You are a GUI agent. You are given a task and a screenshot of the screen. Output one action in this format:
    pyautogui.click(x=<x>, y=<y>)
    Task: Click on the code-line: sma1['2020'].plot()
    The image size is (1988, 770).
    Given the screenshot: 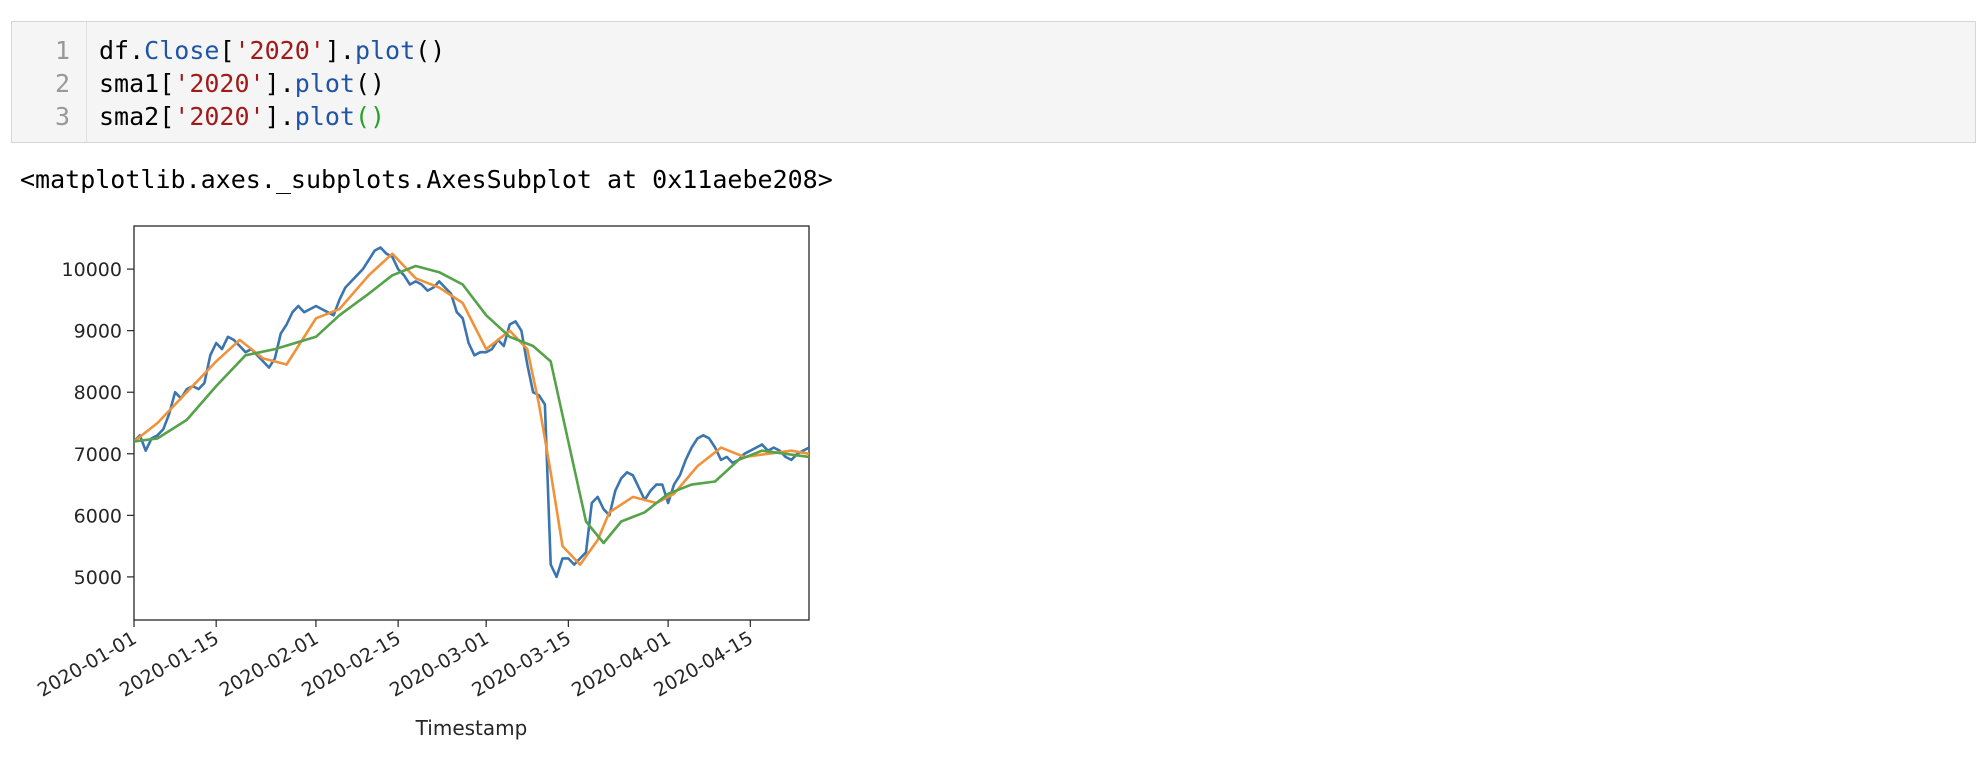 What is the action you would take?
    pyautogui.click(x=242, y=83)
    